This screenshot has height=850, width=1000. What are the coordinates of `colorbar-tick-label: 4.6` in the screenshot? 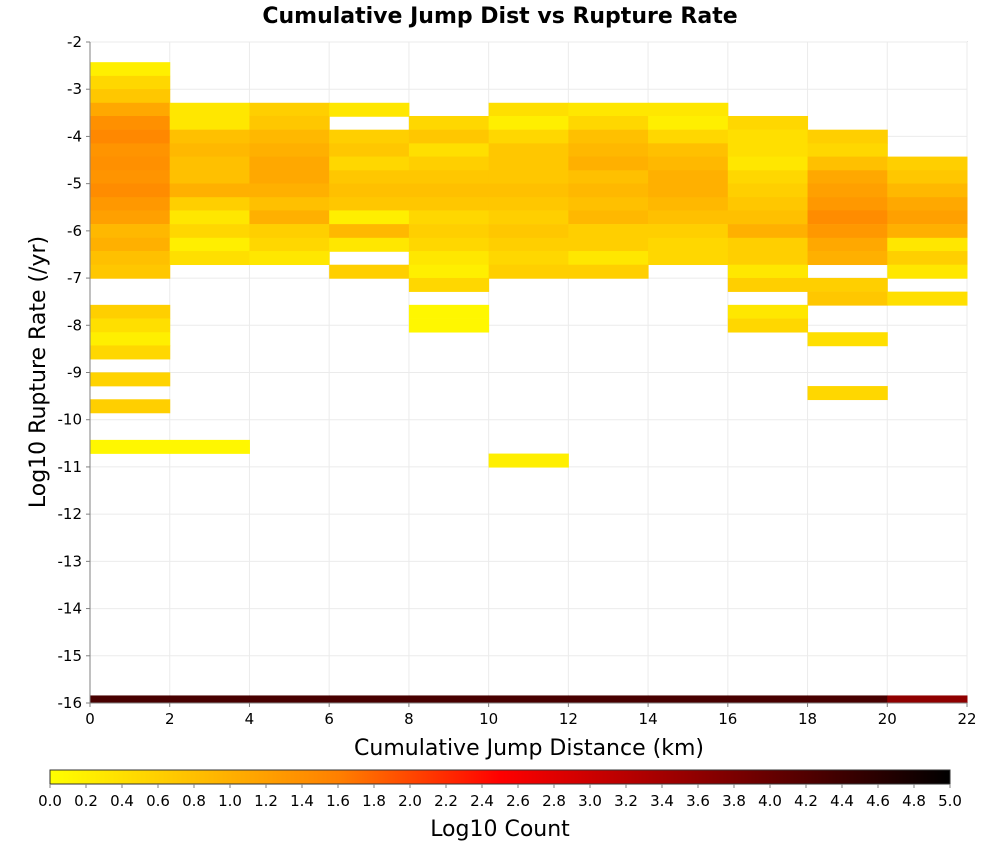 It's located at (878, 801).